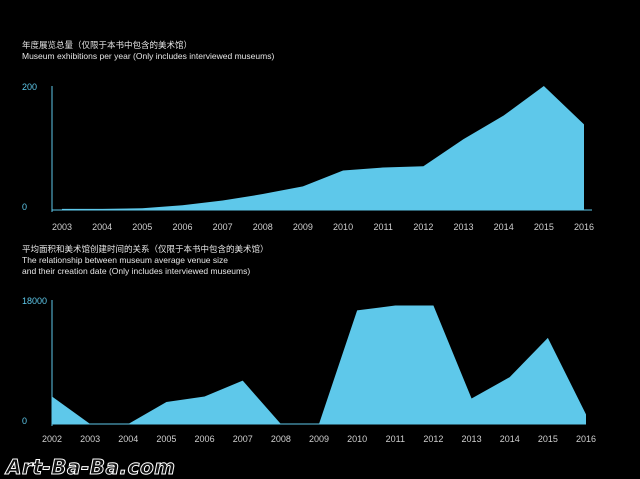  Describe the element at coordinates (544, 227) in the screenshot. I see `chart1-xtick-2015: 2015` at that location.